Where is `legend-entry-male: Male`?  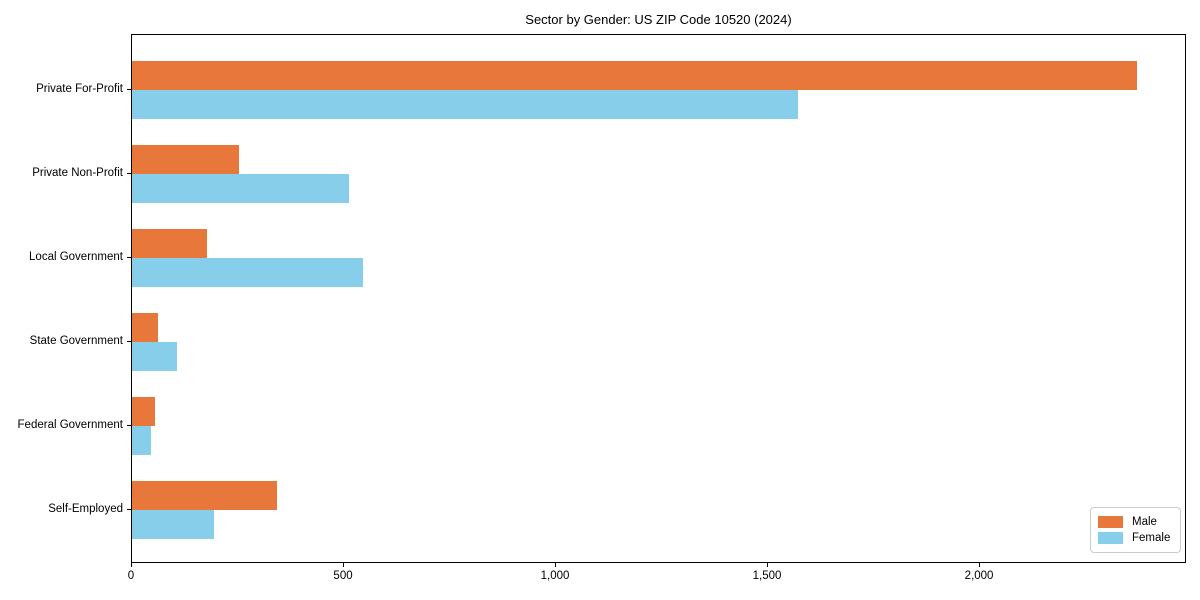
legend-entry-male: Male is located at coordinates (1139, 522).